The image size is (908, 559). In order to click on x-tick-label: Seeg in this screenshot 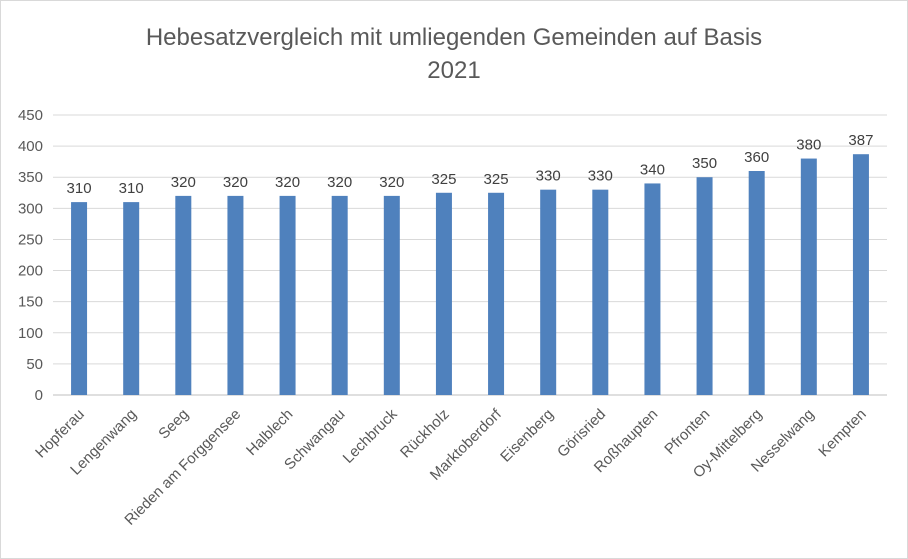, I will do `click(173, 424)`.